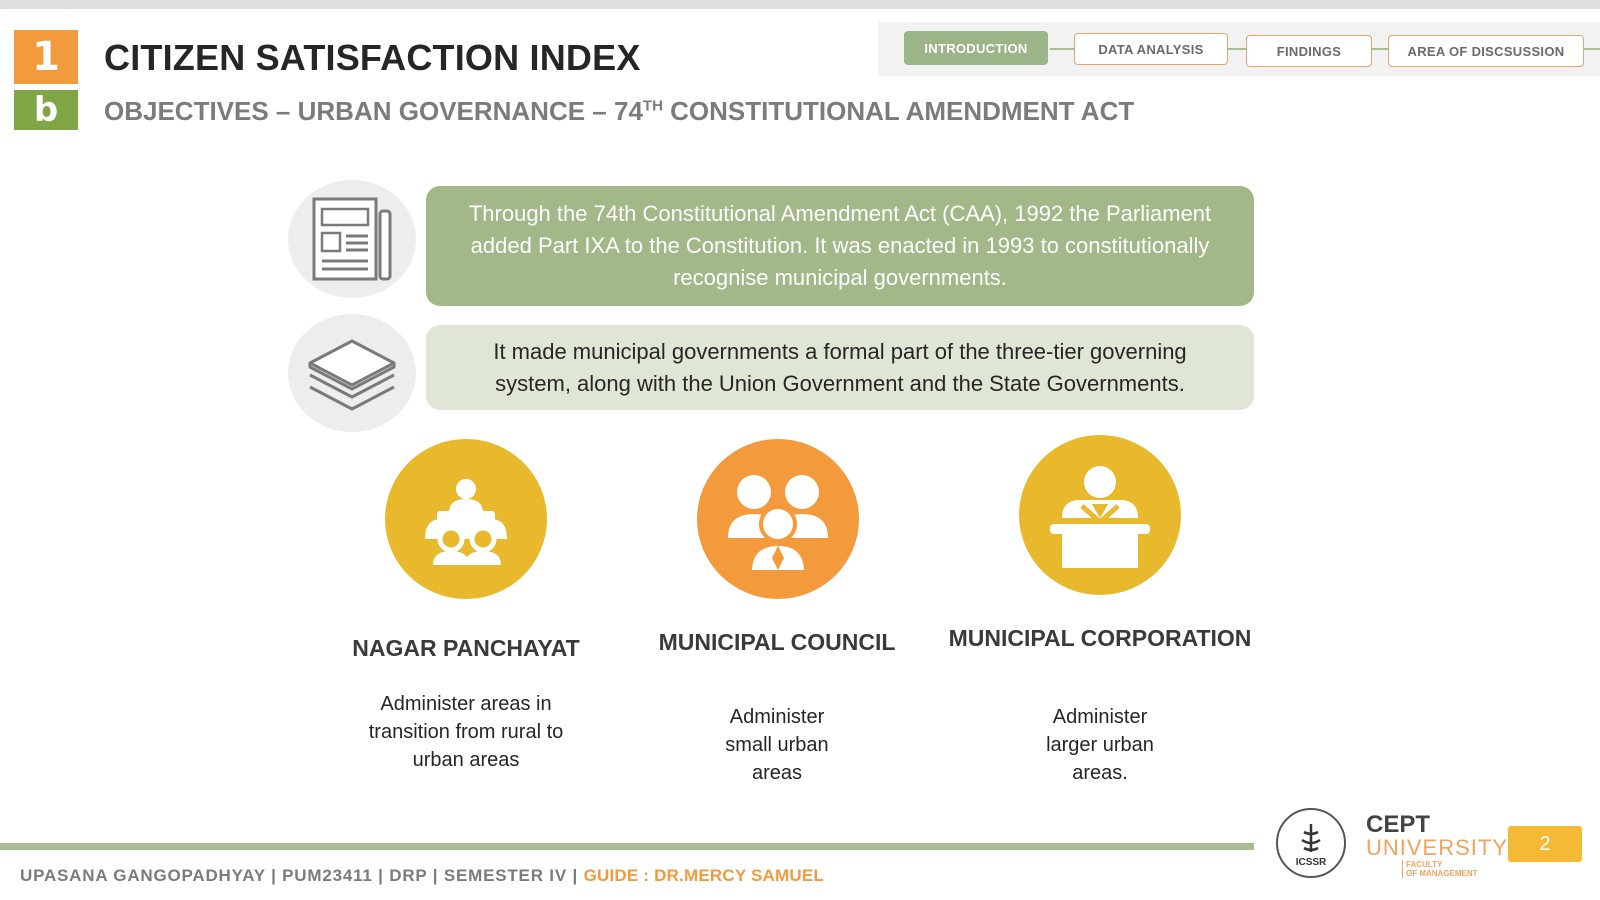 The height and width of the screenshot is (900, 1600). What do you see at coordinates (778, 519) in the screenshot?
I see `group-icon` at bounding box center [778, 519].